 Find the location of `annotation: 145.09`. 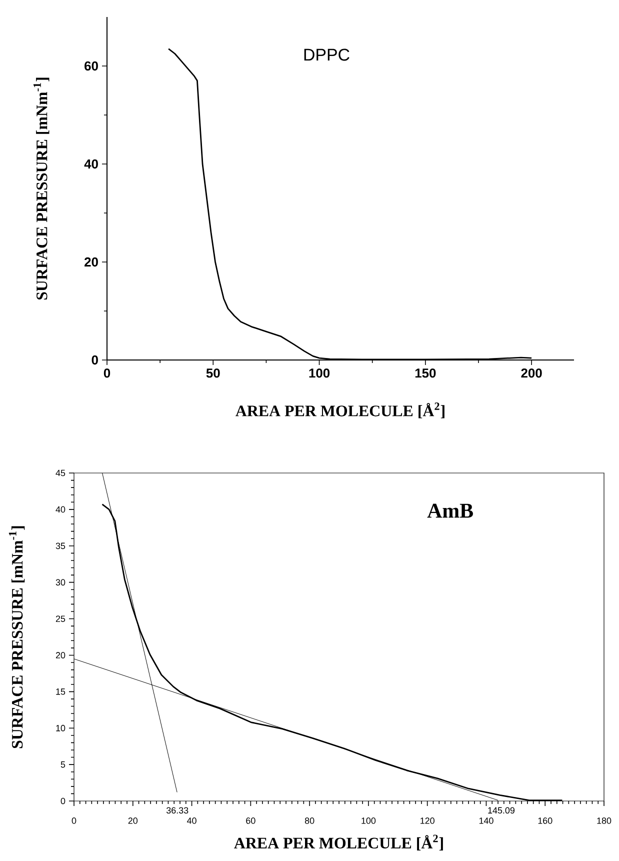

annotation: 145.09 is located at coordinates (501, 810).